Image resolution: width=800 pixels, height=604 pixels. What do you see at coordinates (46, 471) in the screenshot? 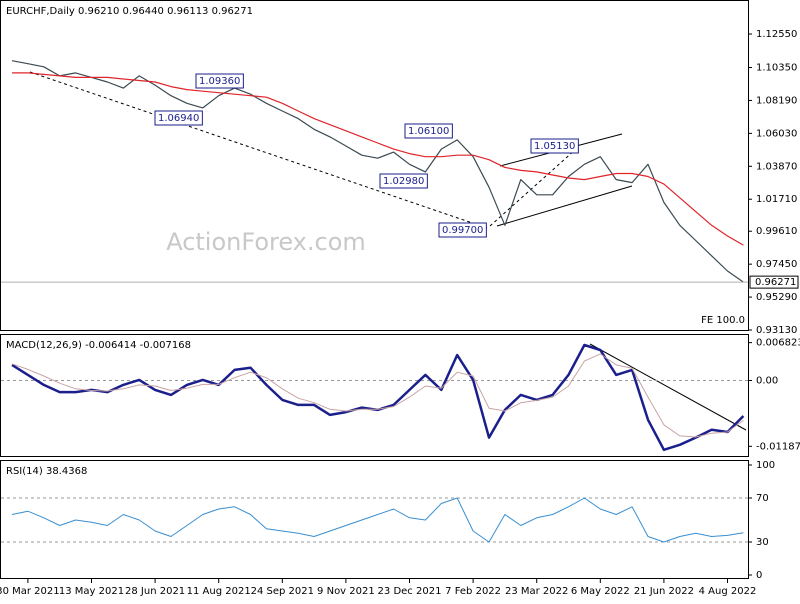
I see `panel-title: RSI(14) 38.4368` at bounding box center [46, 471].